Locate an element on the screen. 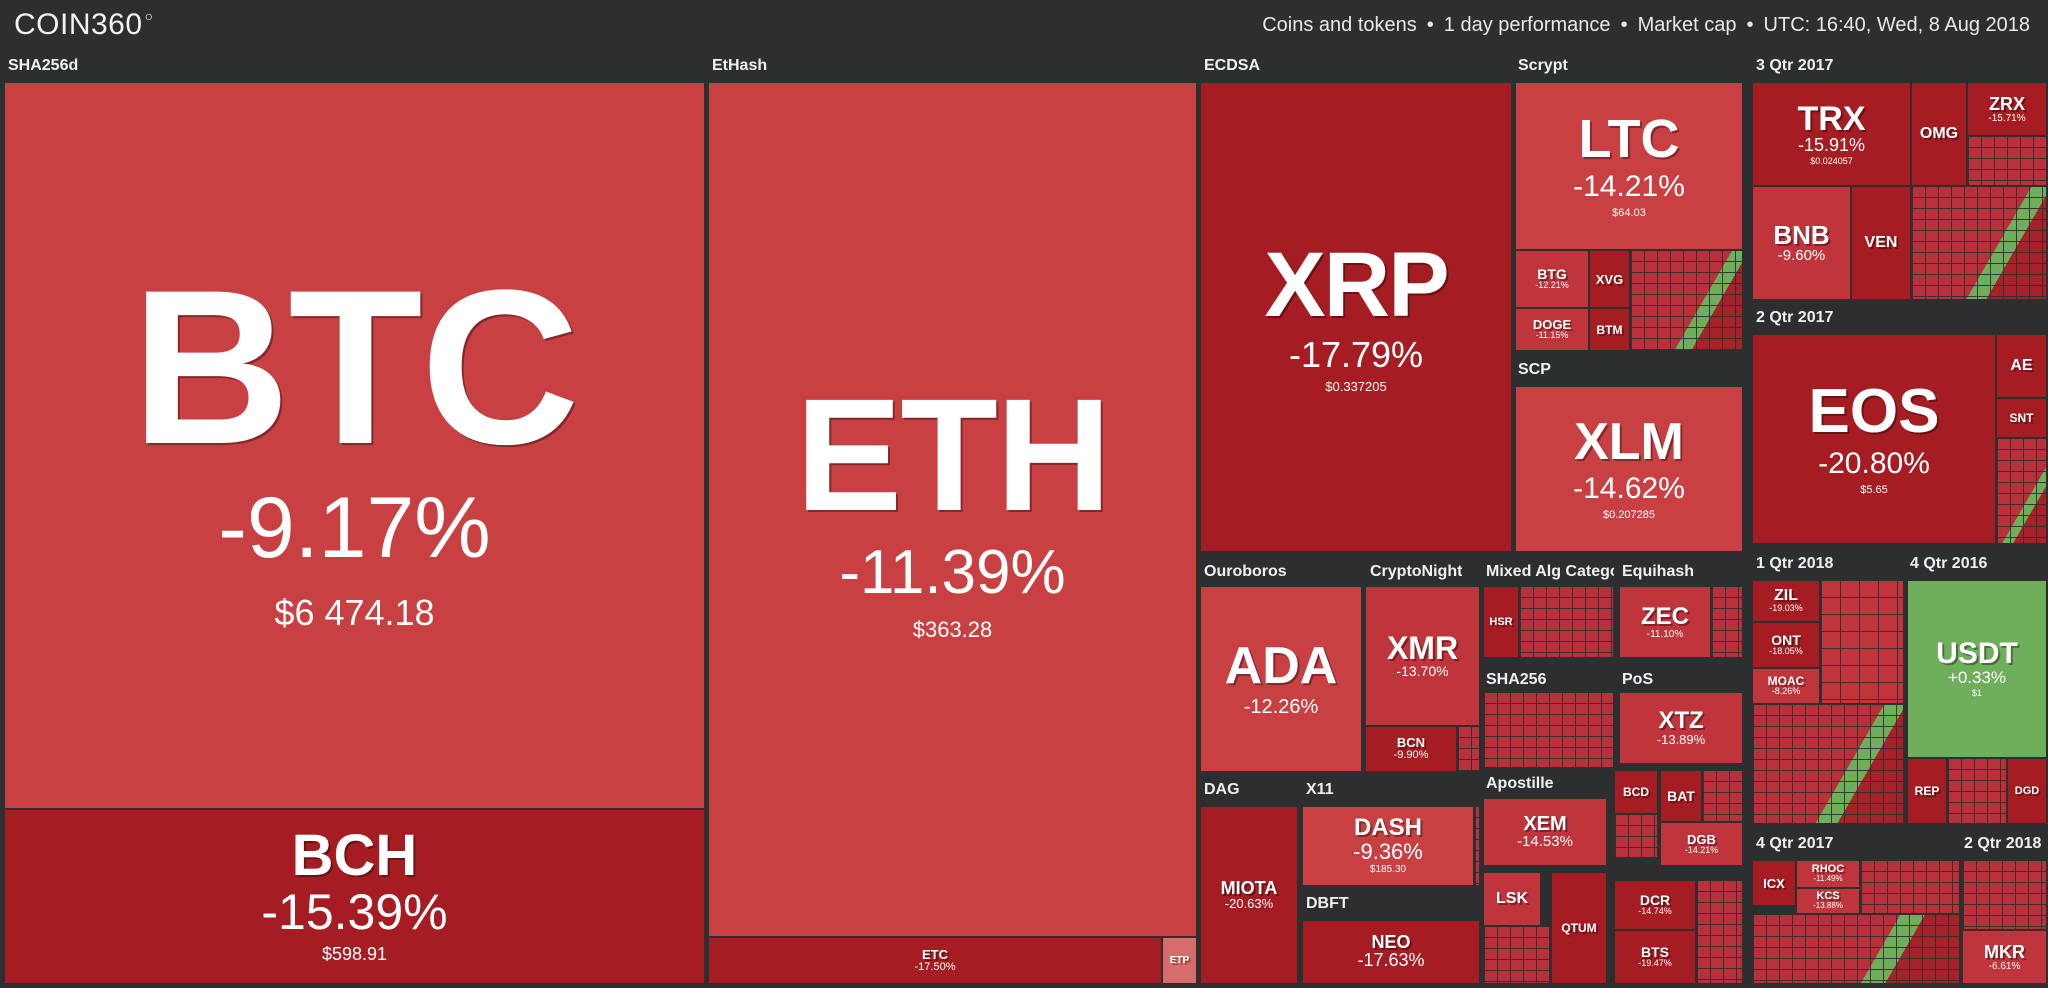 The height and width of the screenshot is (988, 2048). group-label-dbft: DBFT is located at coordinates (1327, 903).